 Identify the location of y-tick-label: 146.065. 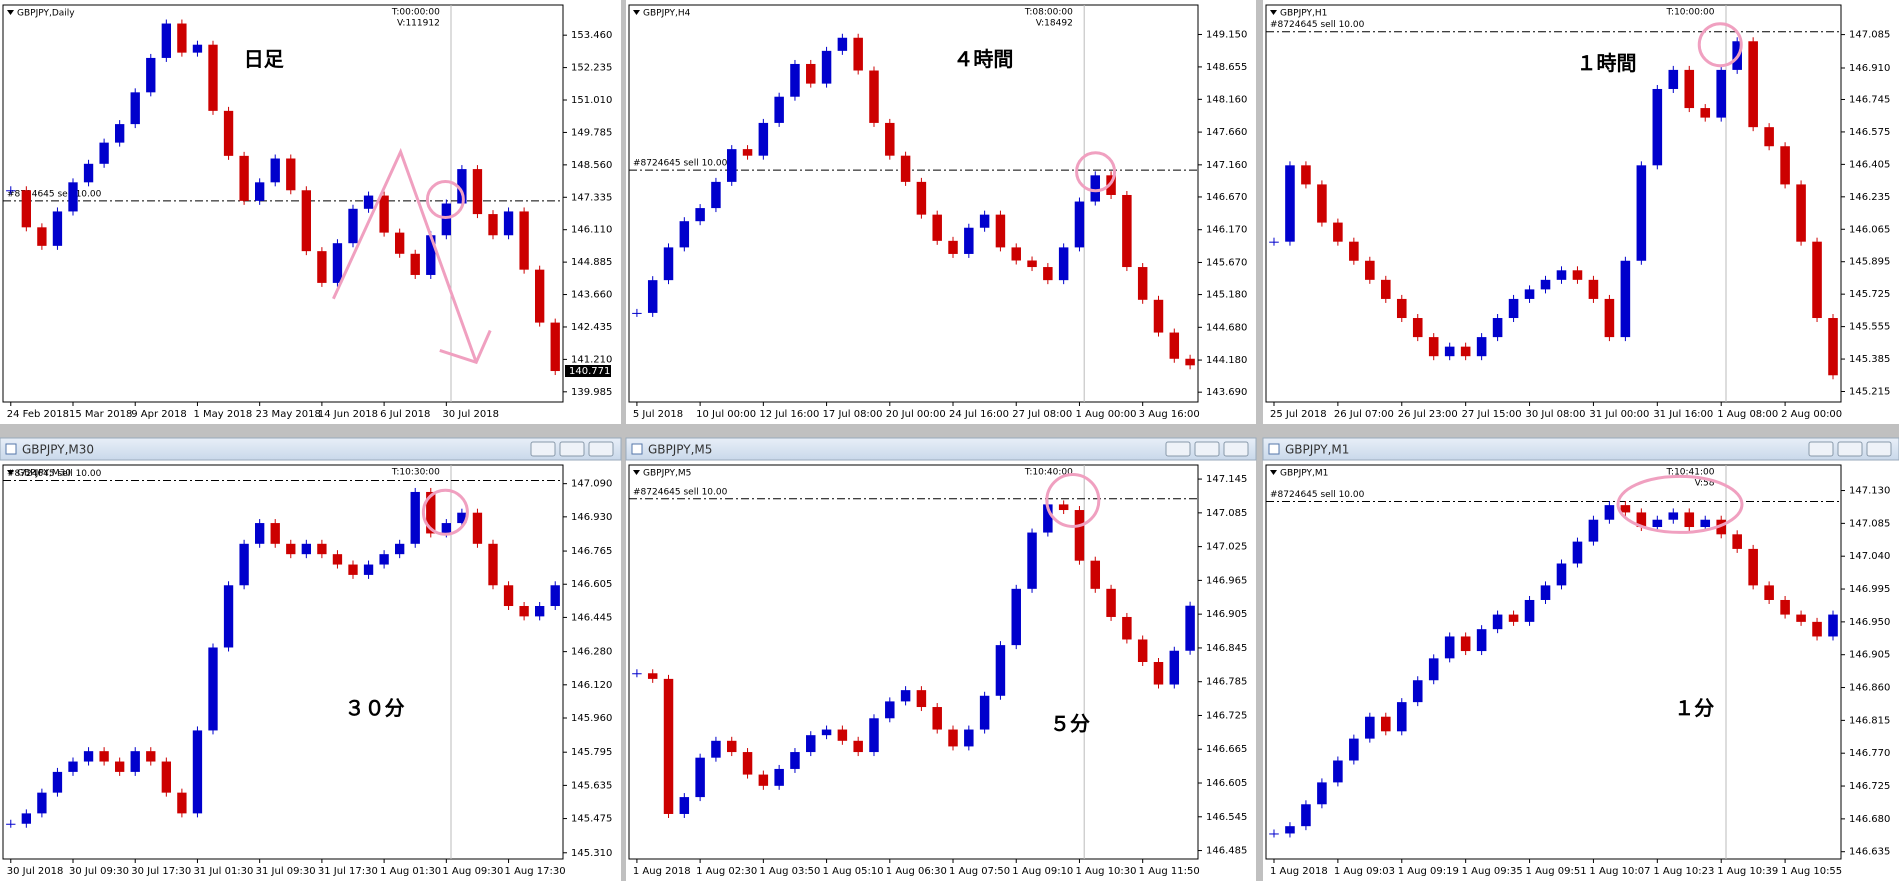
(1869, 229).